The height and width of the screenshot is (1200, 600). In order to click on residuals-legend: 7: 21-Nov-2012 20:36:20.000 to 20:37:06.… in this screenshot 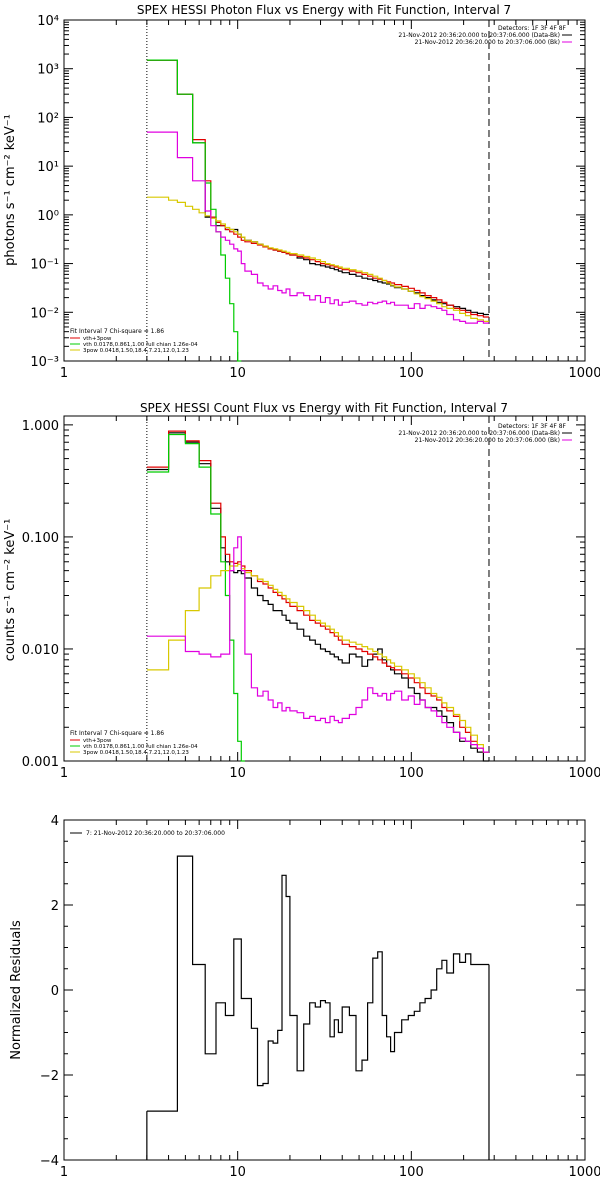, I will do `click(147, 833)`.